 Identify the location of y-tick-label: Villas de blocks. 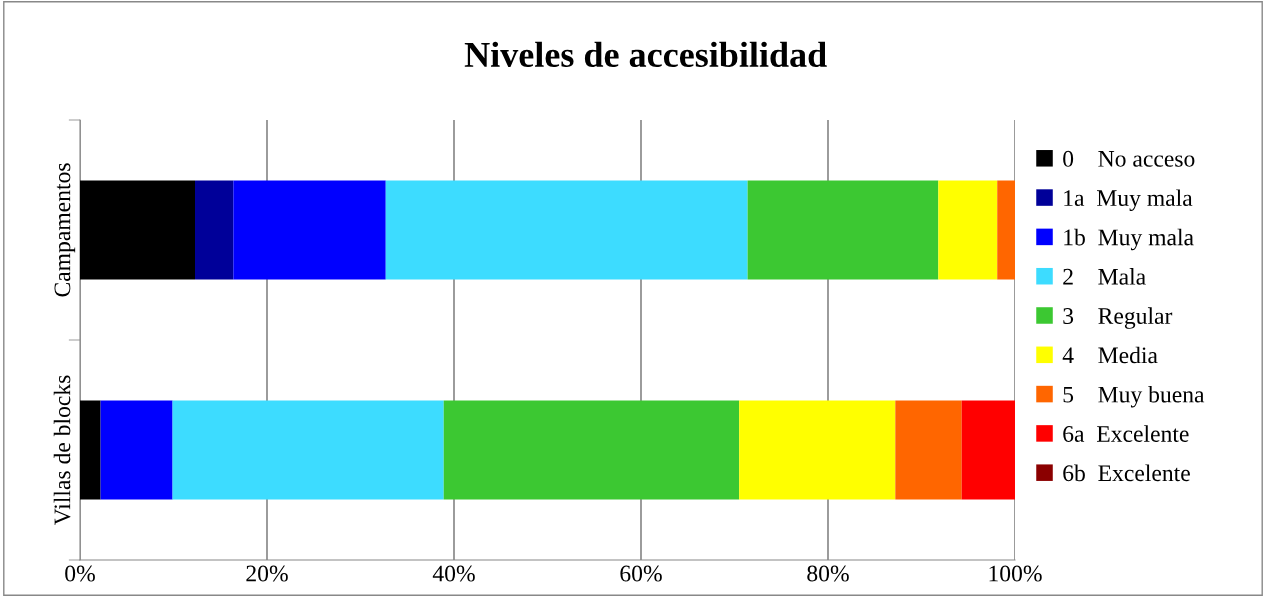
(62, 450).